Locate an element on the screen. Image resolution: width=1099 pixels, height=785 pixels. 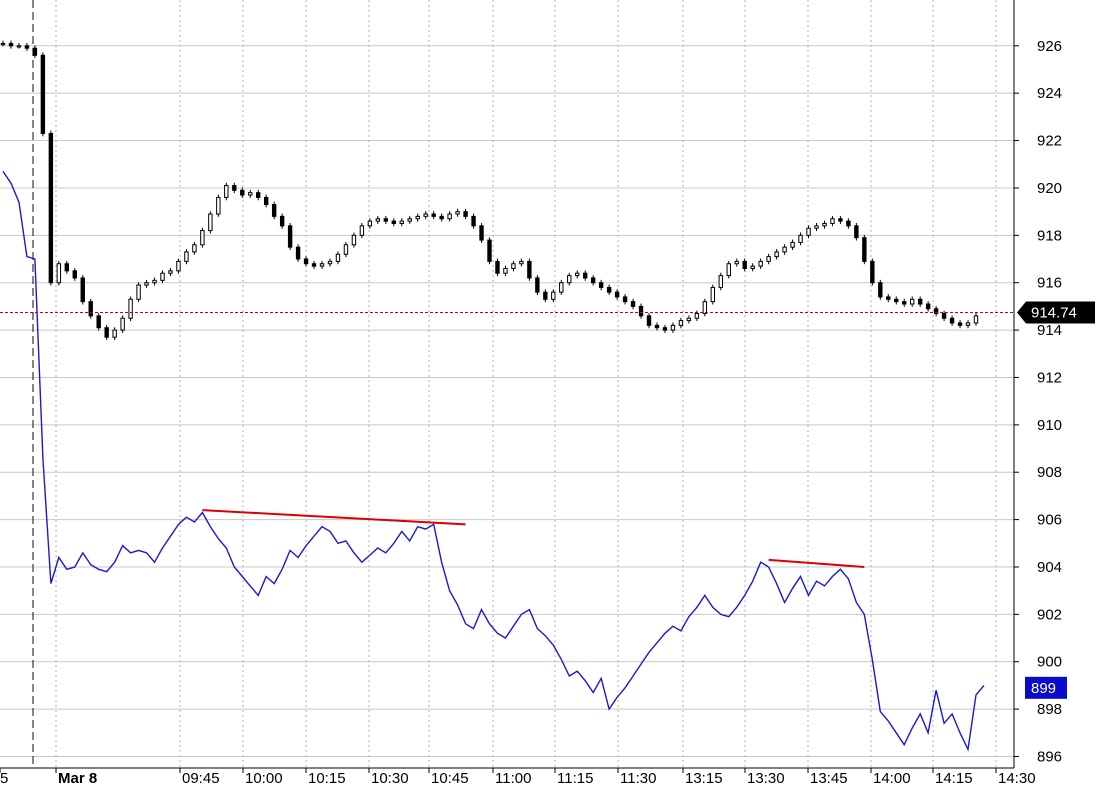
x-tick-label: 13:15 is located at coordinates (704, 777).